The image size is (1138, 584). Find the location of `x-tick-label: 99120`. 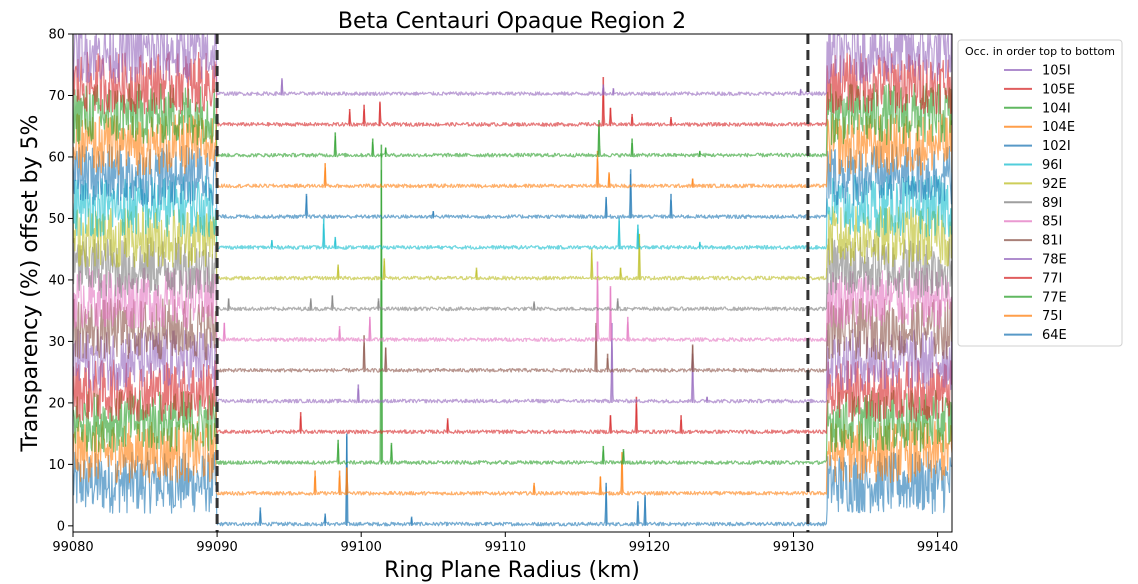

x-tick-label: 99120 is located at coordinates (649, 547).